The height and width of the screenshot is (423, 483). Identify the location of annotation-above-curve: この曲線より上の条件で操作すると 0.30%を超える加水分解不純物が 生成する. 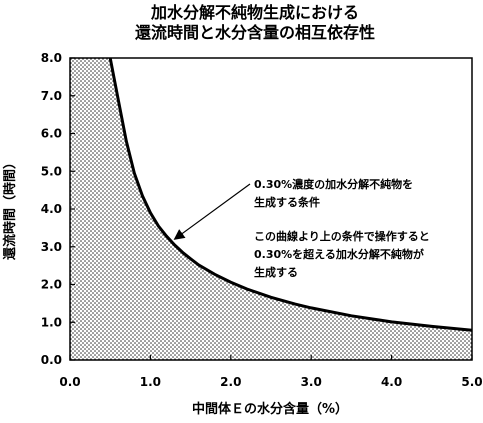
(342, 254).